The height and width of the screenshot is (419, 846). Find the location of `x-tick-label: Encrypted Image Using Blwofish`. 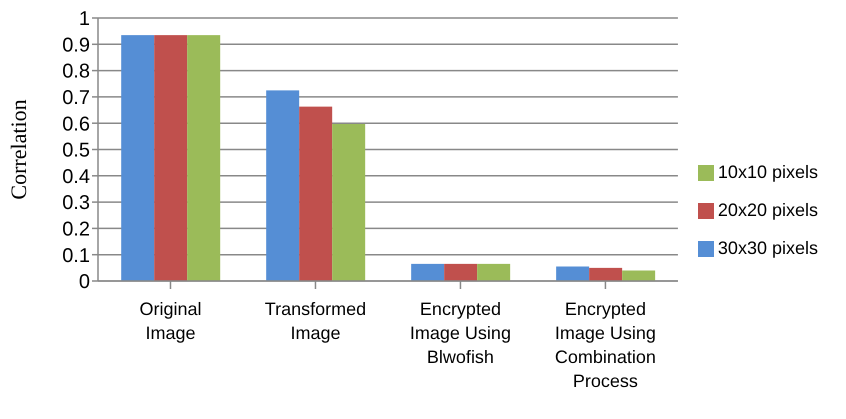

x-tick-label: Encrypted Image Using Blwofish is located at coordinates (460, 333).